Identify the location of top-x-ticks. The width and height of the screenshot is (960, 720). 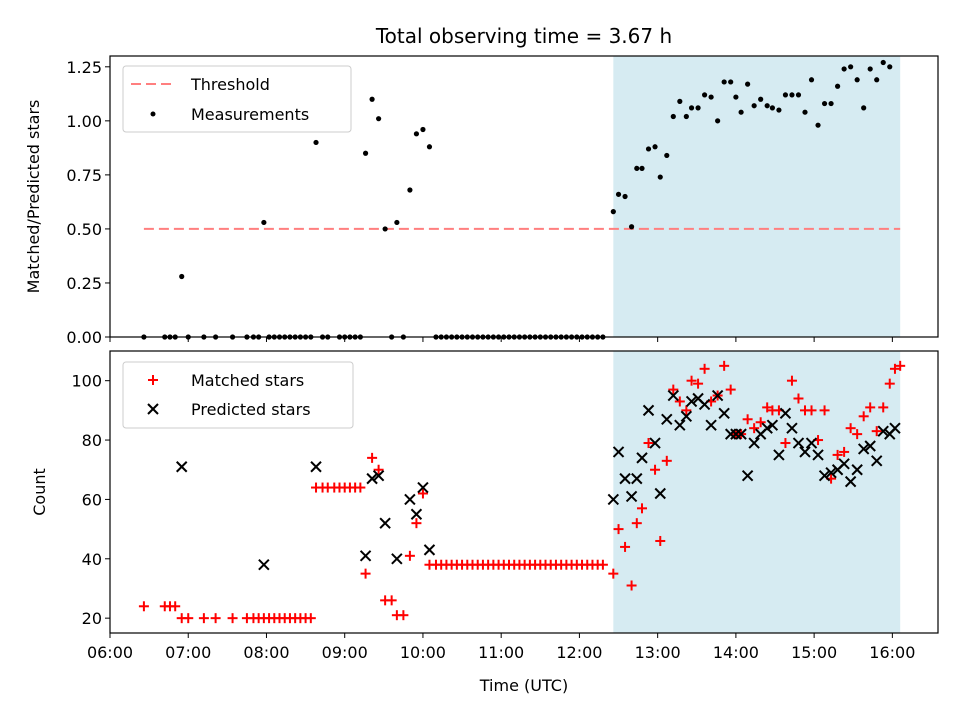
(501, 339).